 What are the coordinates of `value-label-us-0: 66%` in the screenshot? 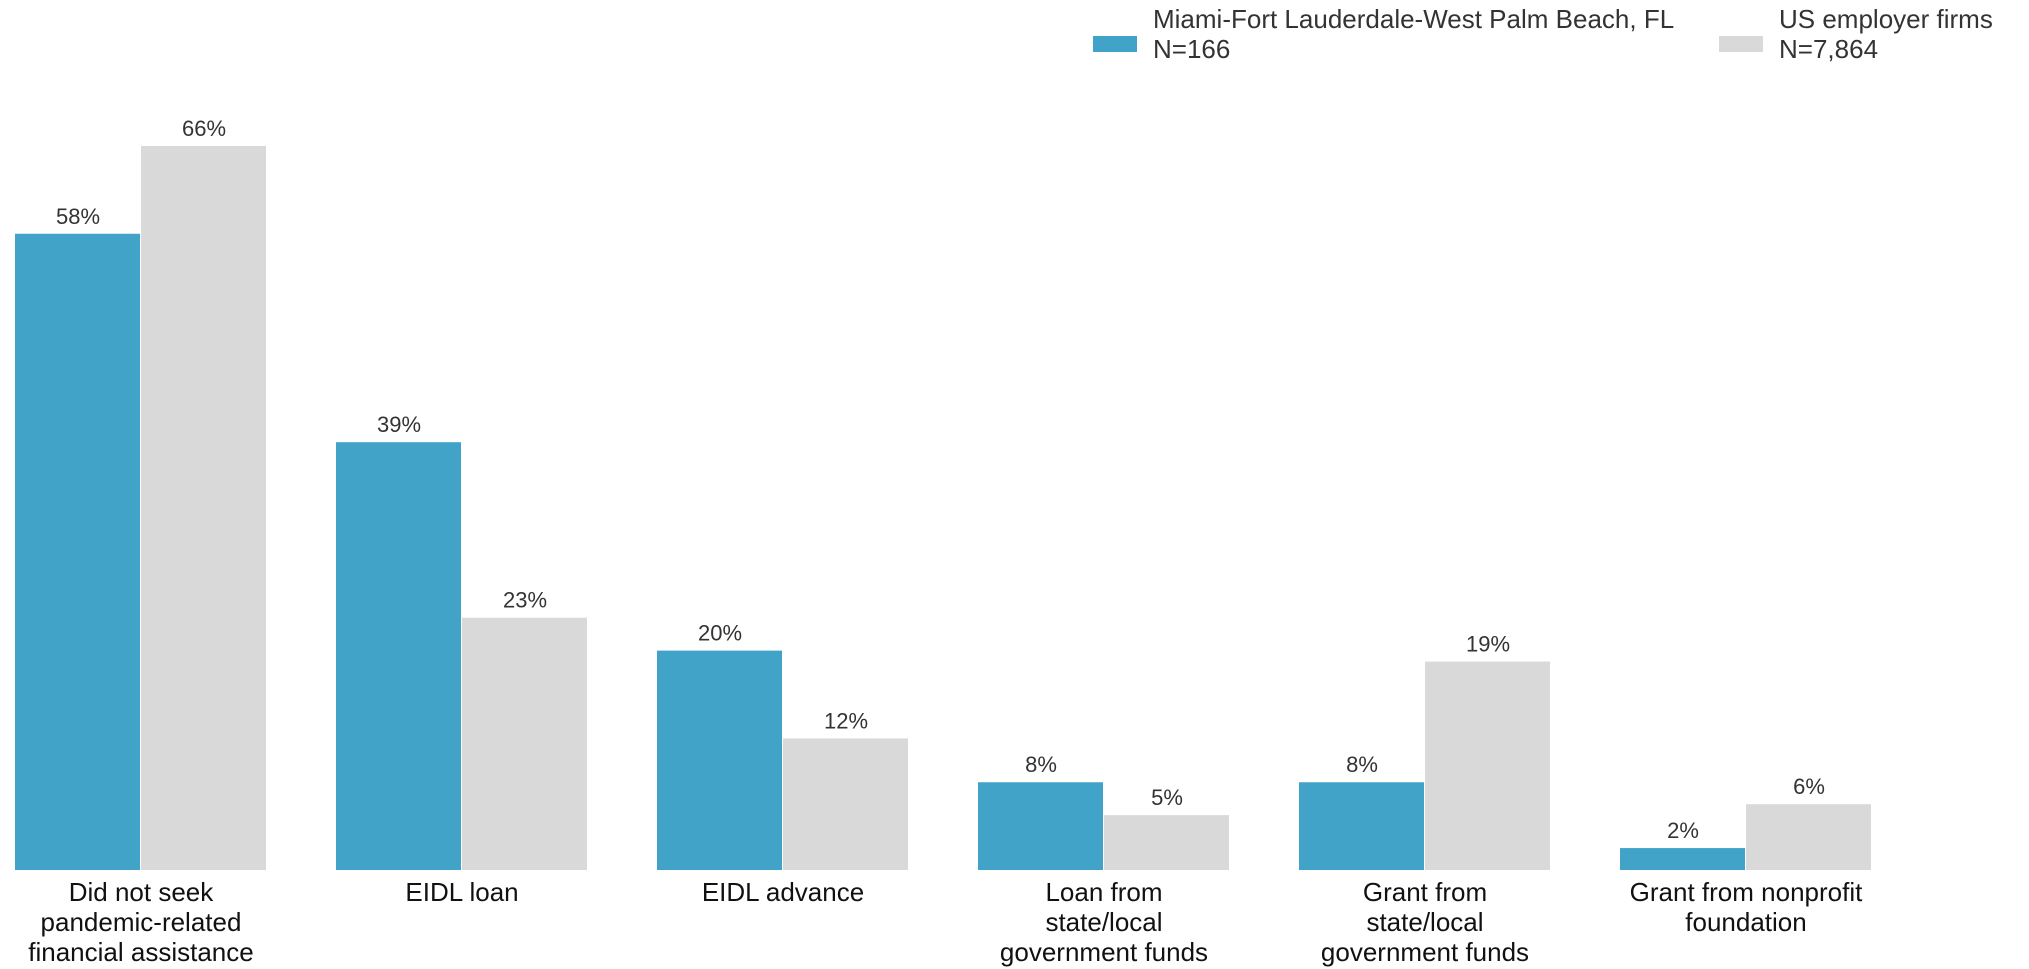 It's located at (204, 128).